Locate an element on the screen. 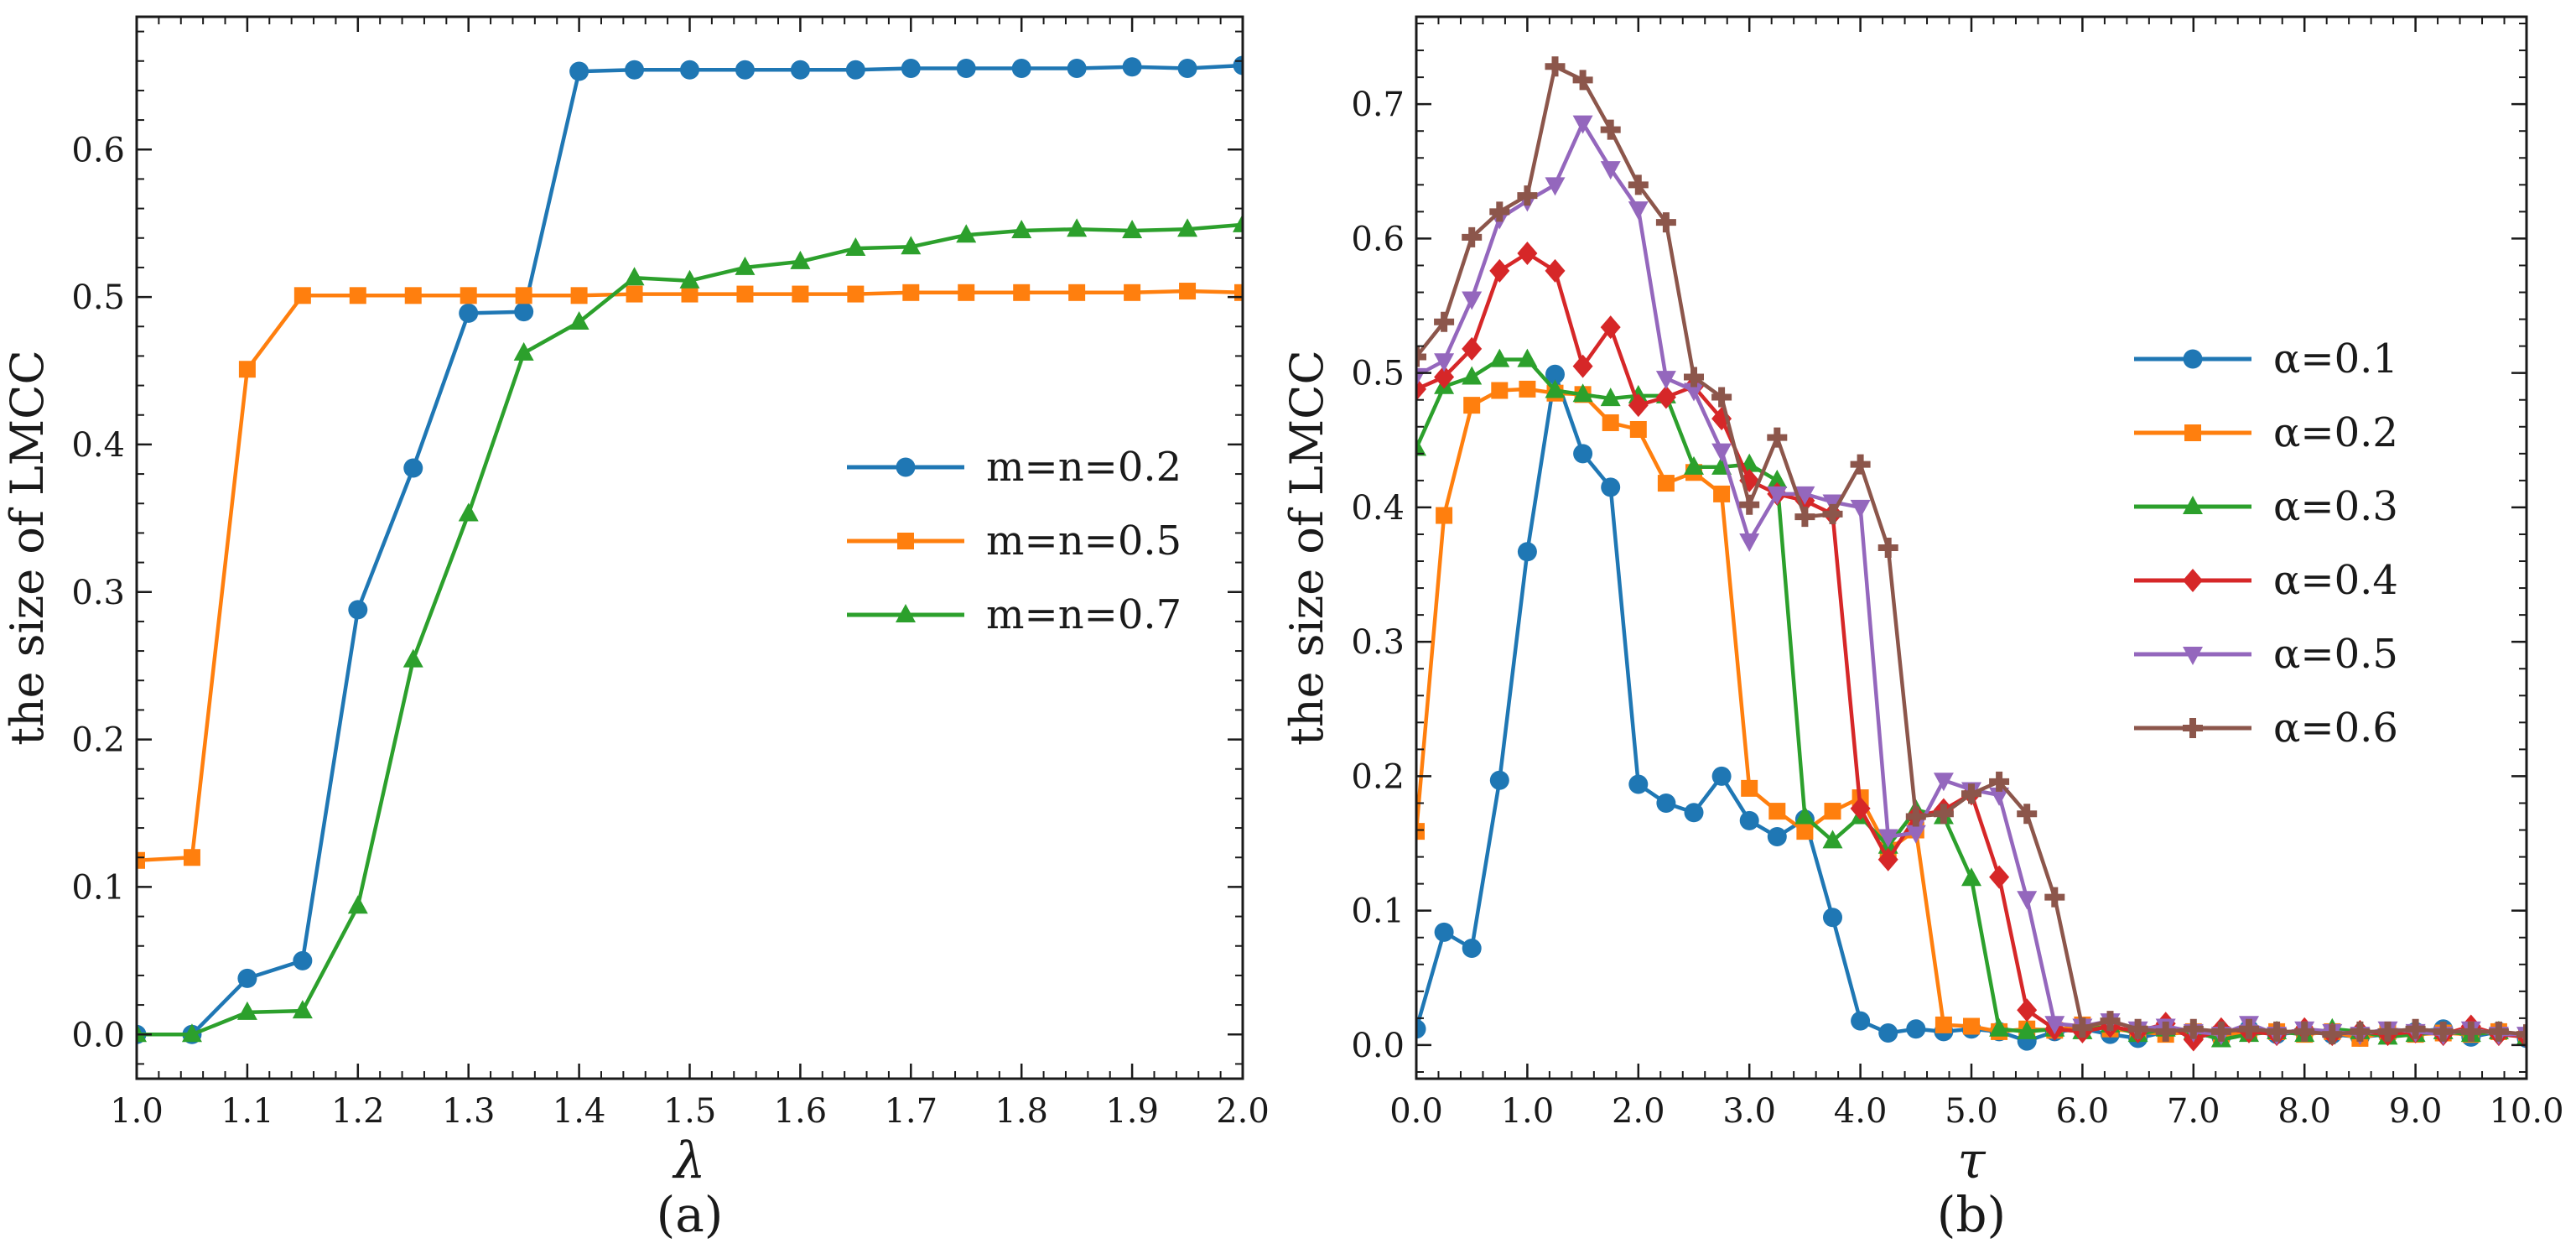 This screenshot has height=1254, width=2576. legend-item: α=0.2 is located at coordinates (2266, 432).